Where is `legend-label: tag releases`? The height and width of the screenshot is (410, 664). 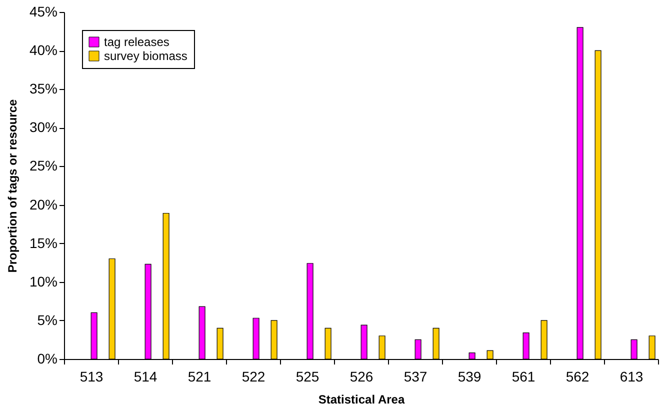 legend-label: tag releases is located at coordinates (137, 42).